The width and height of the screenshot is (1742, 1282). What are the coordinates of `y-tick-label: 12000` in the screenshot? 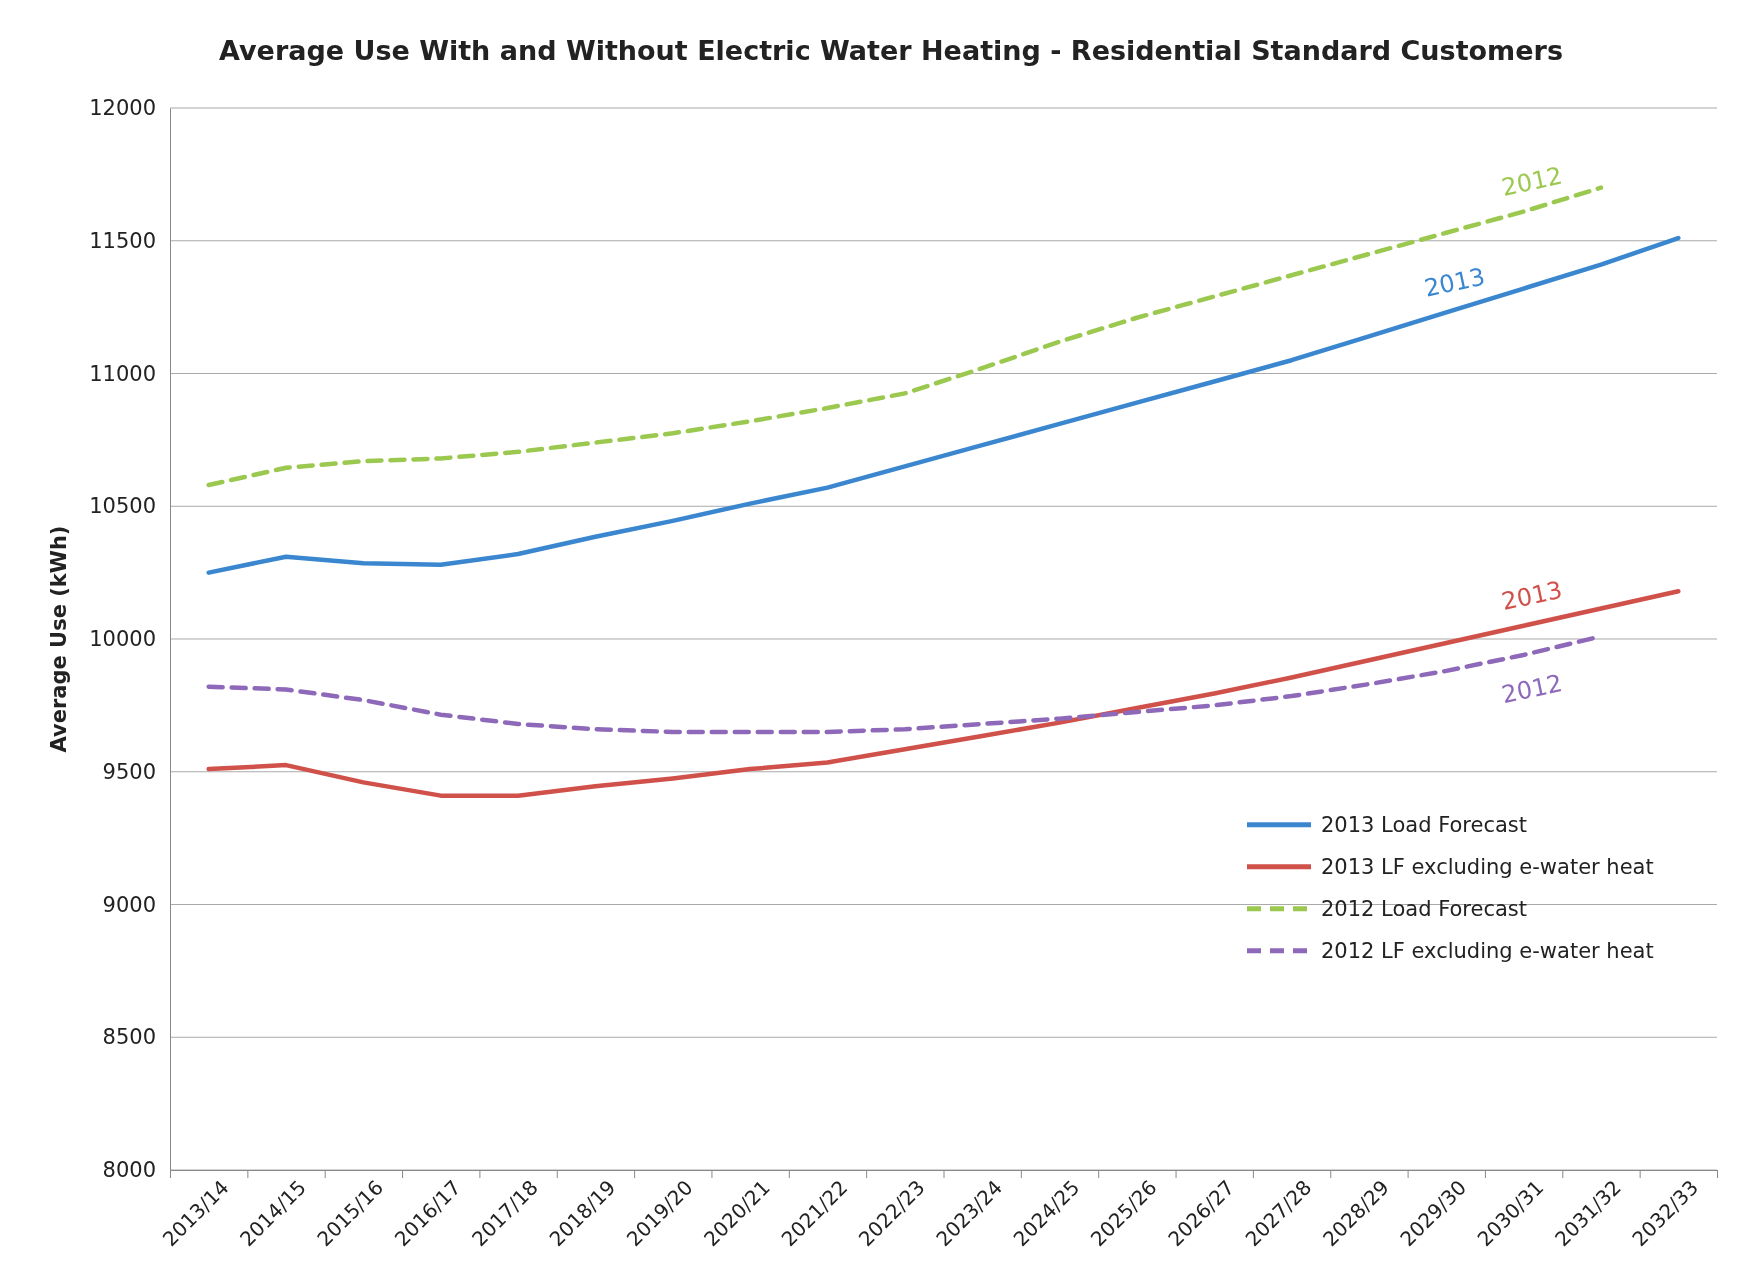 It's located at (122, 108).